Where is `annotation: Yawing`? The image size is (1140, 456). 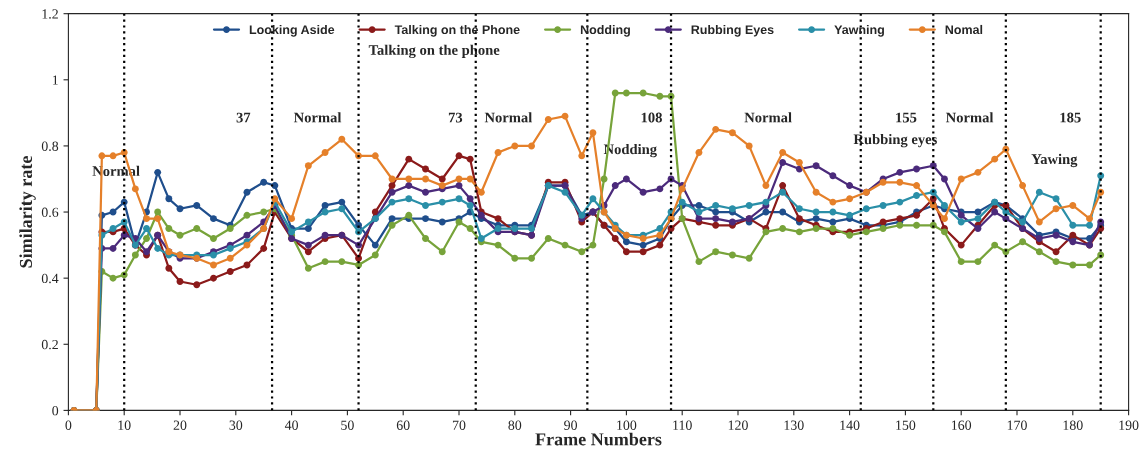
annotation: Yawing is located at coordinates (1054, 160).